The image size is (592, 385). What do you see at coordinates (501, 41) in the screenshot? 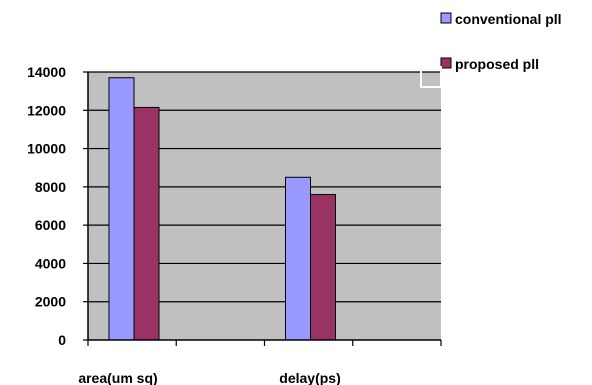
I see `legend: conventional pll proposed pll` at bounding box center [501, 41].